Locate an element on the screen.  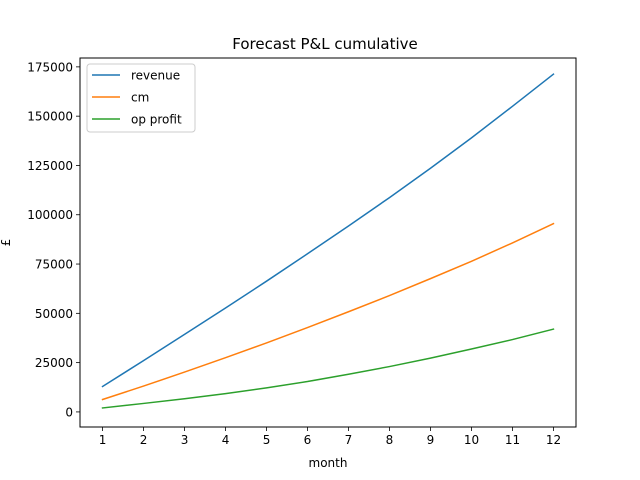
legend-label-cm: cm is located at coordinates (140, 98).